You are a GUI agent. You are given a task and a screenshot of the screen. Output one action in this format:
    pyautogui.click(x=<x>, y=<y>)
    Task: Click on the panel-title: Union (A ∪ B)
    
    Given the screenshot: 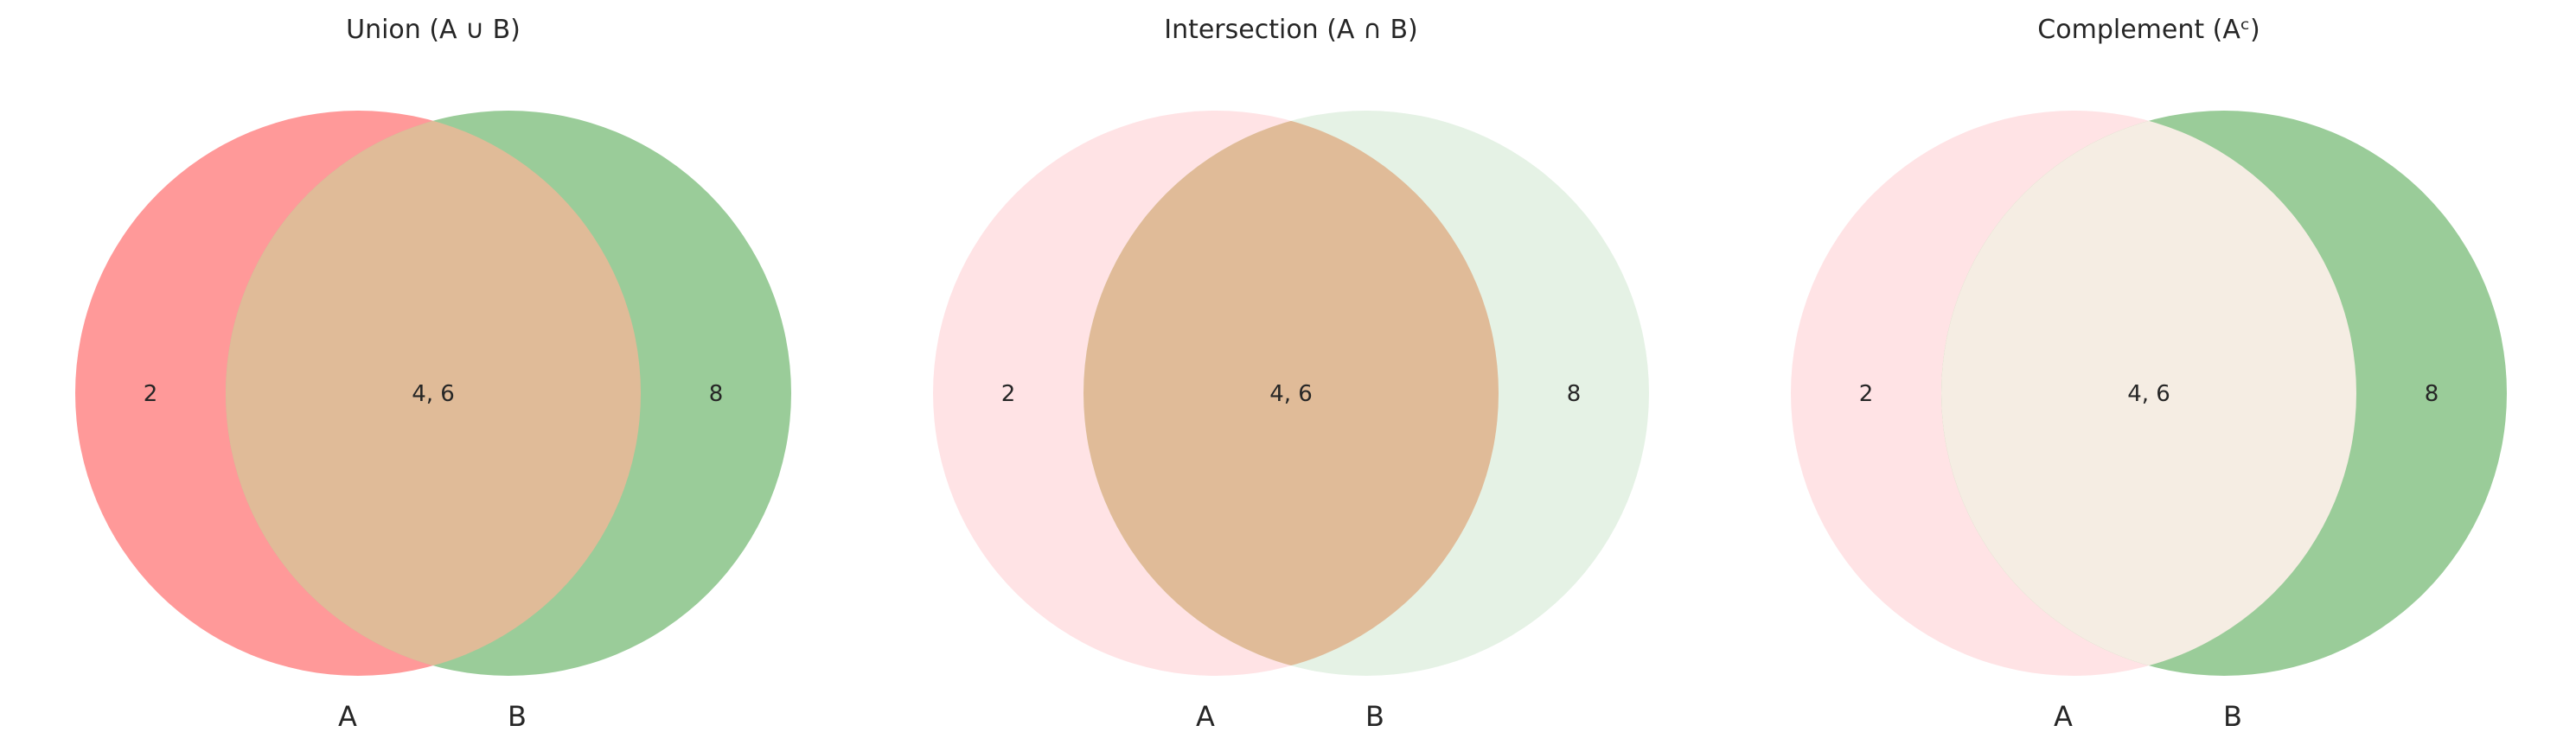 What is the action you would take?
    pyautogui.click(x=434, y=30)
    